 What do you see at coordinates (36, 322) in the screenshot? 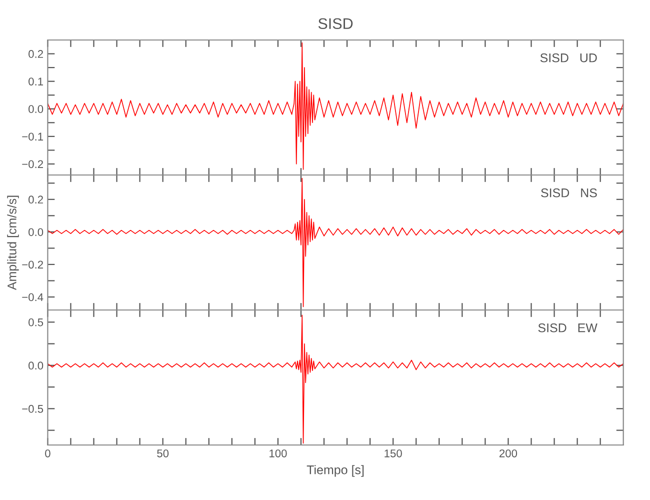
I see `y-tick-label: 0.5` at bounding box center [36, 322].